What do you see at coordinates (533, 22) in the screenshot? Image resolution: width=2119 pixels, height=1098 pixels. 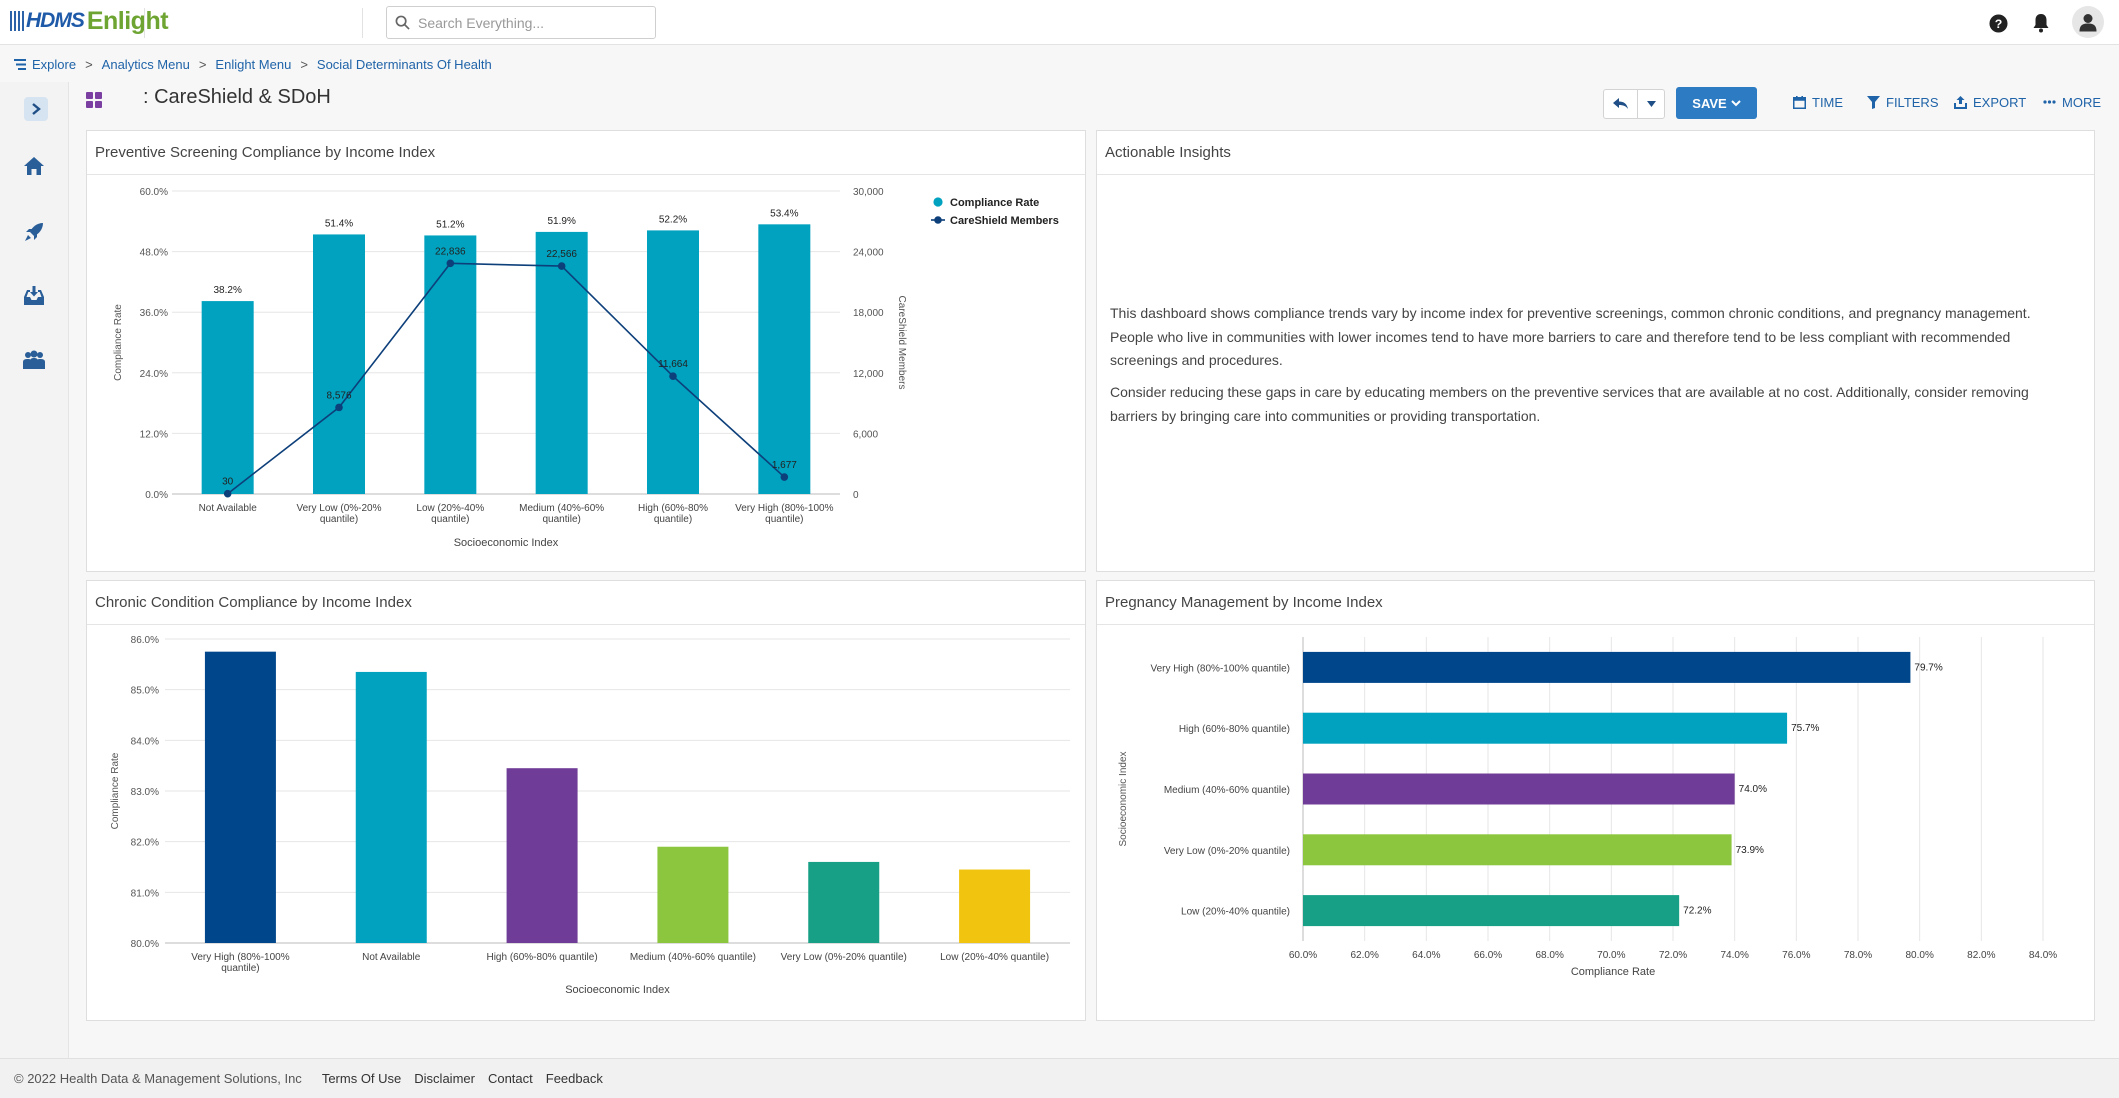 I see `search-input` at bounding box center [533, 22].